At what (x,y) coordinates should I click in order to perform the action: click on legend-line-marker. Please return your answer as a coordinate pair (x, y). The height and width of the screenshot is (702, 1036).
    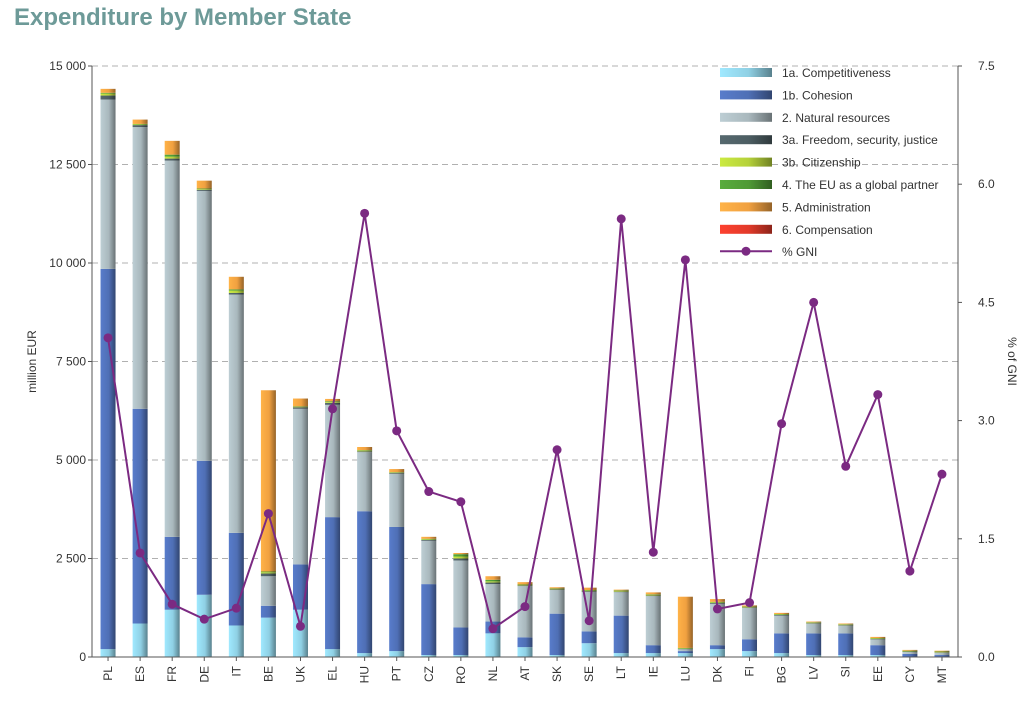
    Looking at the image, I should click on (746, 251).